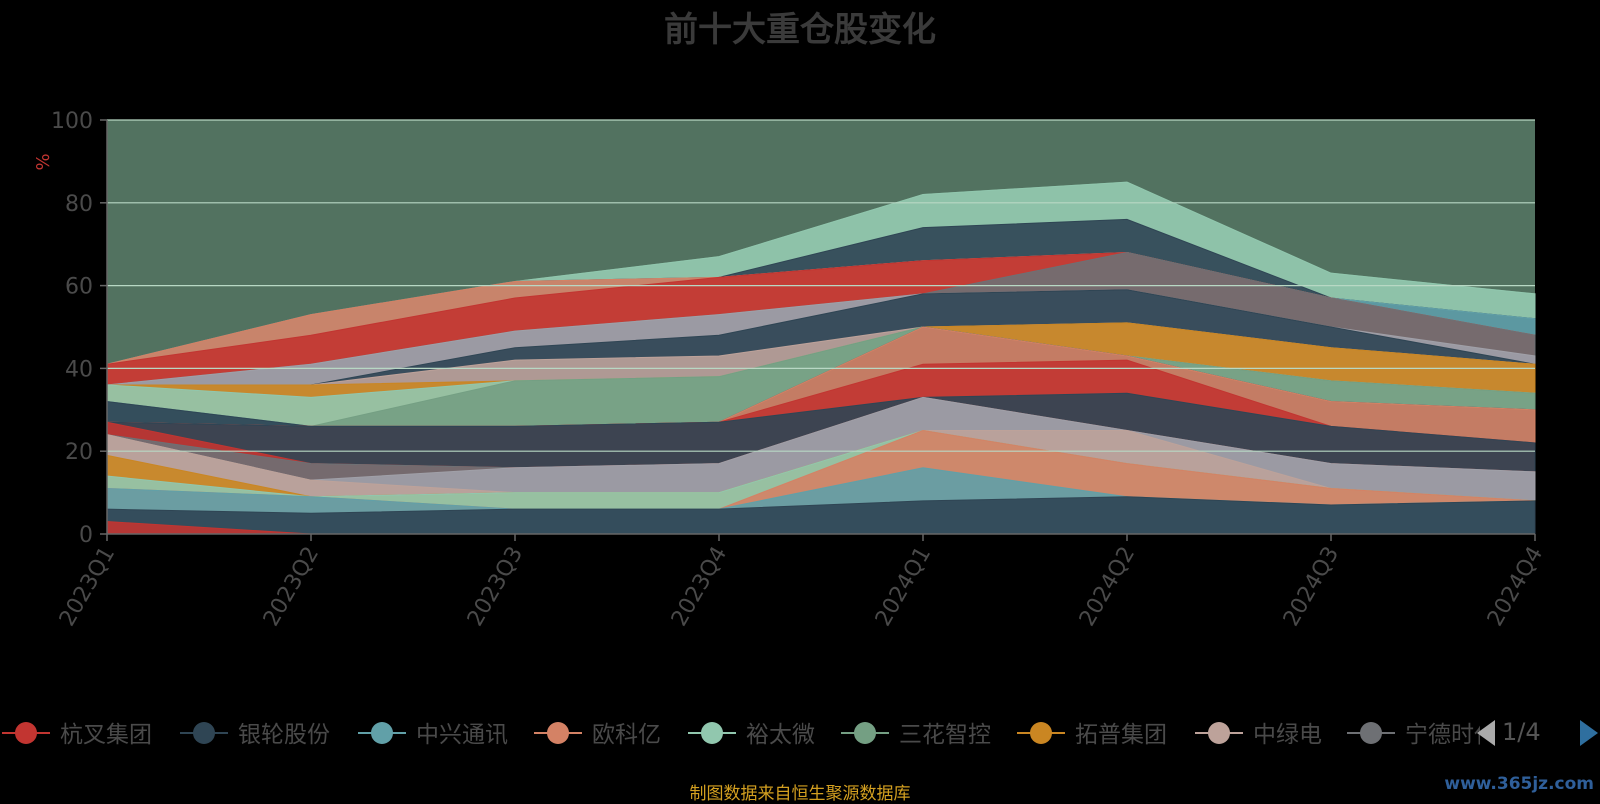  I want to click on legend-item-4: 裕太微, so click(751, 735).